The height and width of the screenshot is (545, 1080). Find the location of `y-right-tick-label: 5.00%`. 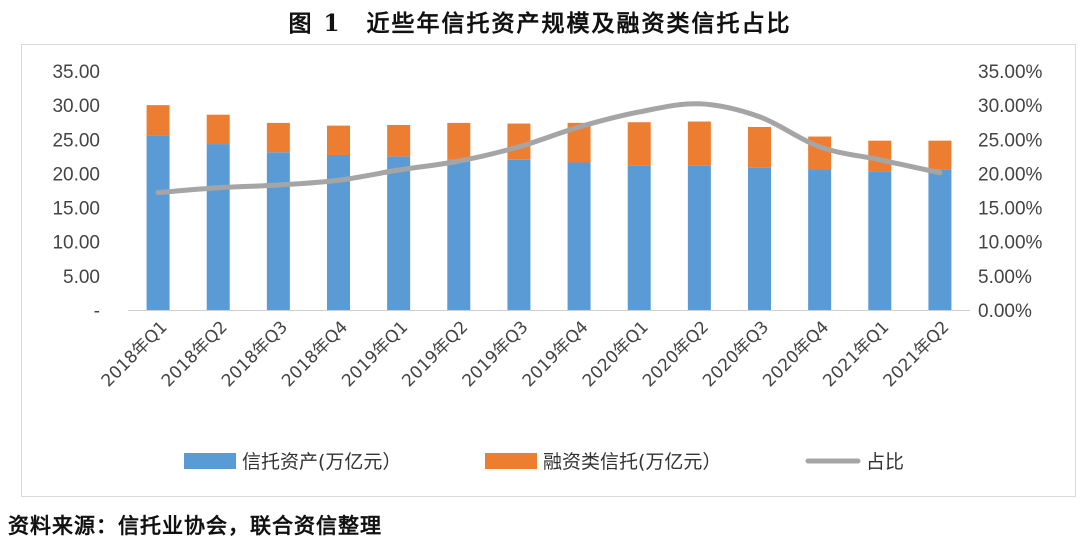

y-right-tick-label: 5.00% is located at coordinates (1005, 277).